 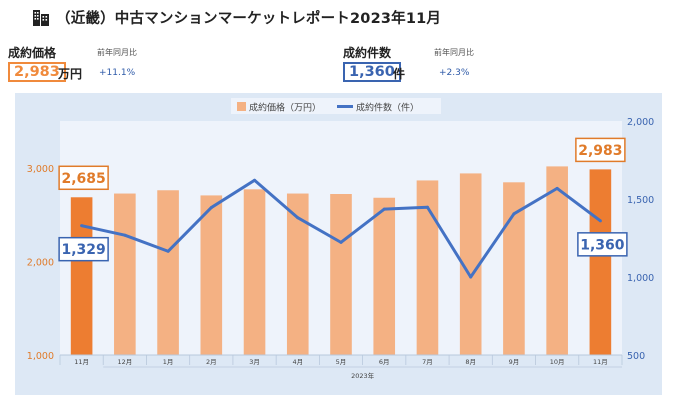 I want to click on y-left-tick-label: 3,000, so click(x=40, y=169).